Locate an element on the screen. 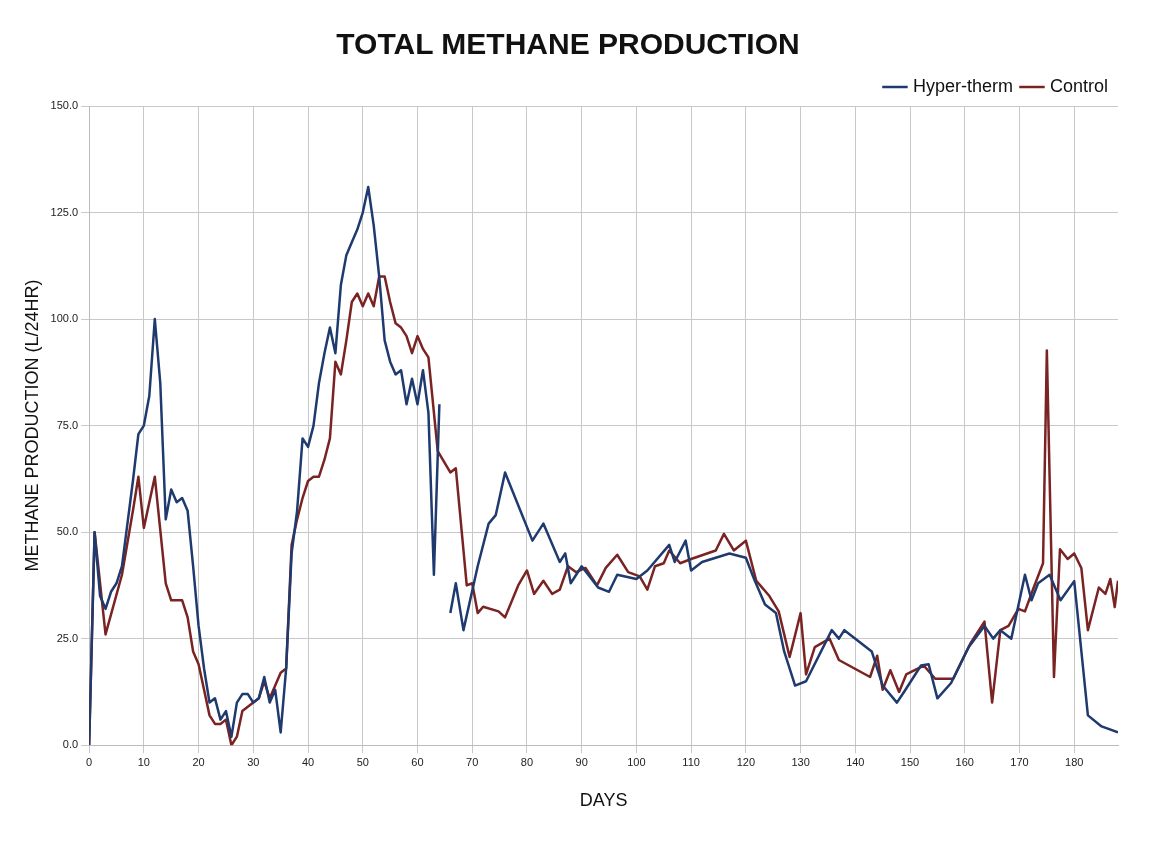 The image size is (1176, 845). x-tick-label: 100 is located at coordinates (636, 761).